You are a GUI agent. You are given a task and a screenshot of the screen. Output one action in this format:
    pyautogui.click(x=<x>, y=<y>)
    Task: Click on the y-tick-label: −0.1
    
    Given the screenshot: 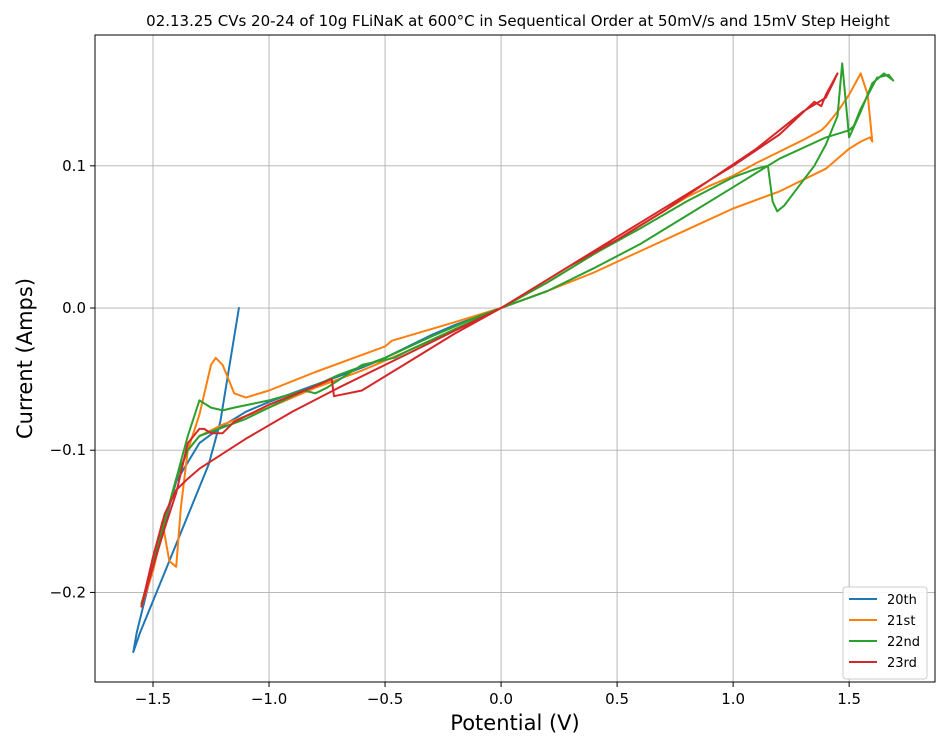 What is the action you would take?
    pyautogui.click(x=68, y=450)
    